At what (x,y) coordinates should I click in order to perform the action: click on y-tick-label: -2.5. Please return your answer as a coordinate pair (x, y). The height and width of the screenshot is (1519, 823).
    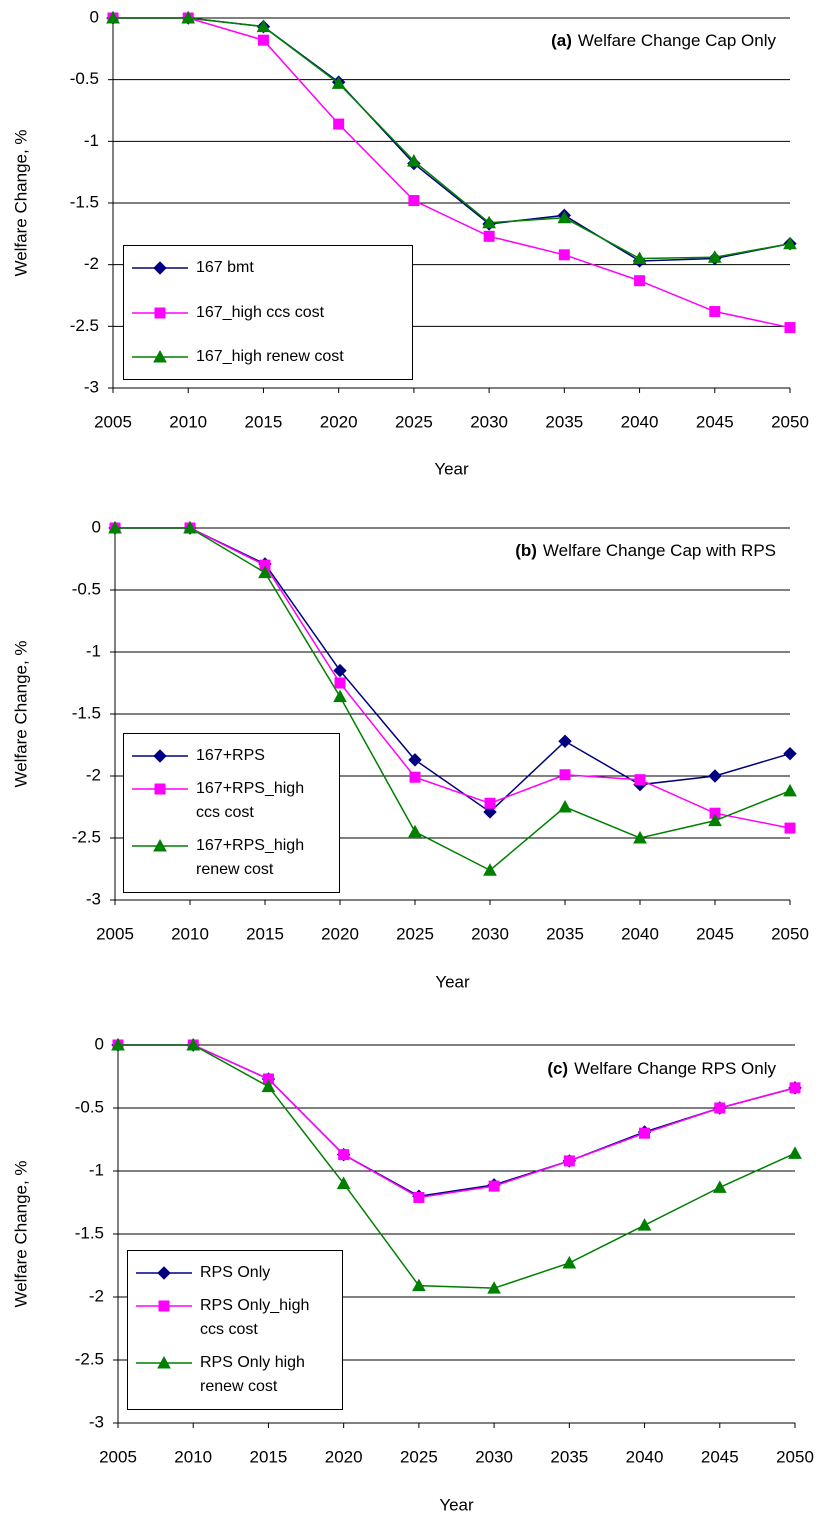
    Looking at the image, I should click on (89, 1358).